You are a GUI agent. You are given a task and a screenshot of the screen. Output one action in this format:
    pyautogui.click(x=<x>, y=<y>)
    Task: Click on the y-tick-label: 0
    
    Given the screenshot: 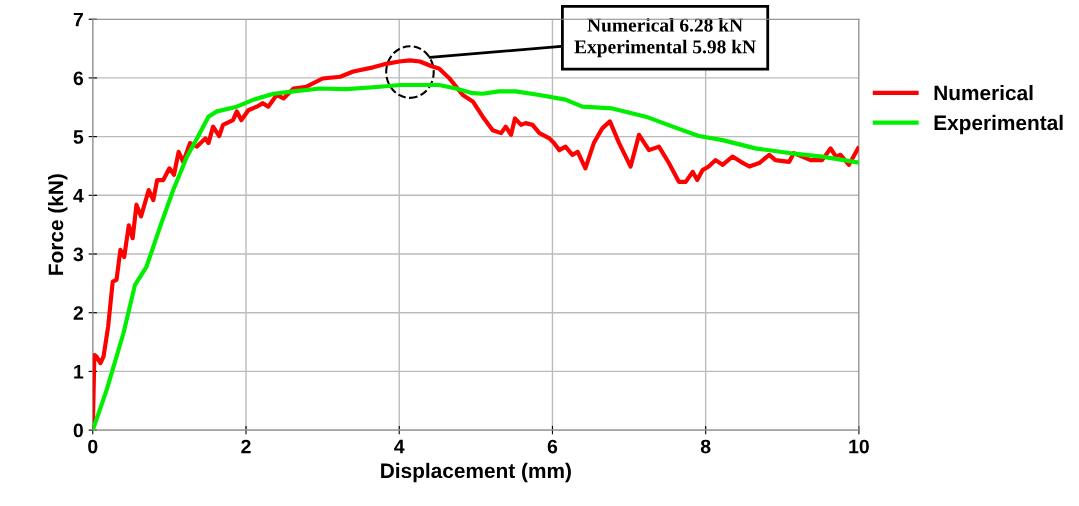 What is the action you would take?
    pyautogui.click(x=78, y=430)
    